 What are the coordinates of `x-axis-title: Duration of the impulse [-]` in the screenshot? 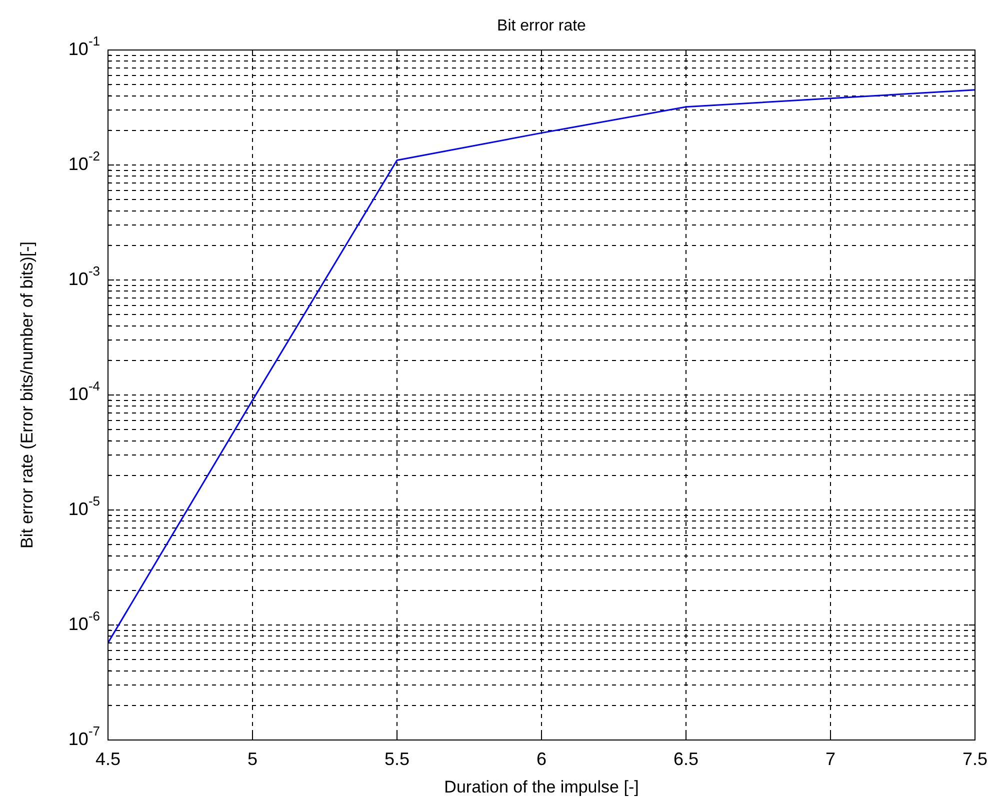 It's located at (541, 787).